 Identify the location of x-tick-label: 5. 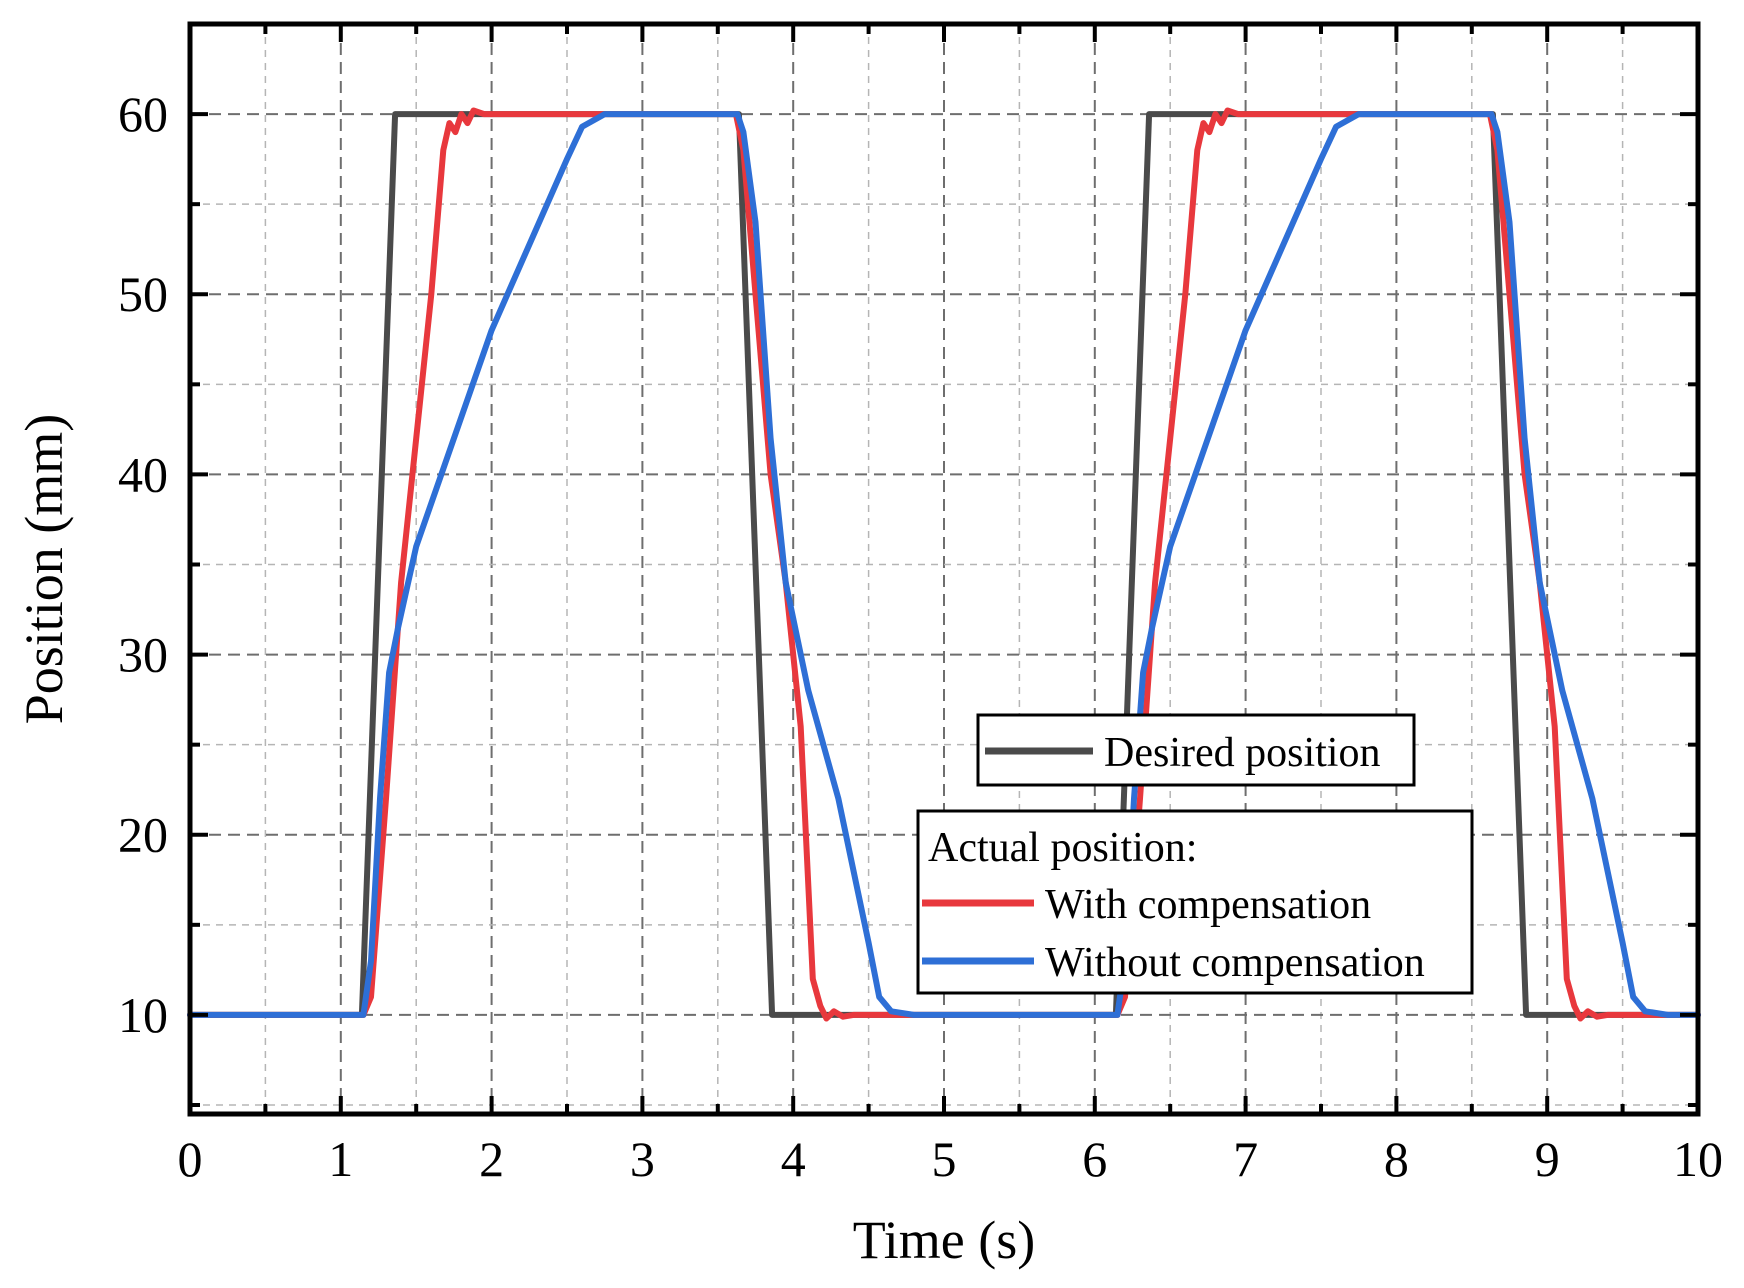
(944, 1159).